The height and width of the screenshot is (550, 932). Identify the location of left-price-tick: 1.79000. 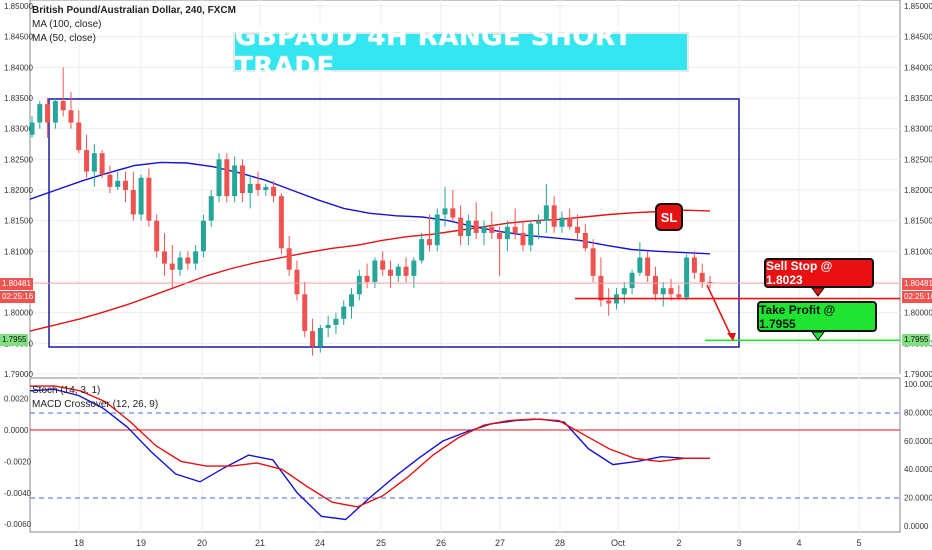
(18, 374).